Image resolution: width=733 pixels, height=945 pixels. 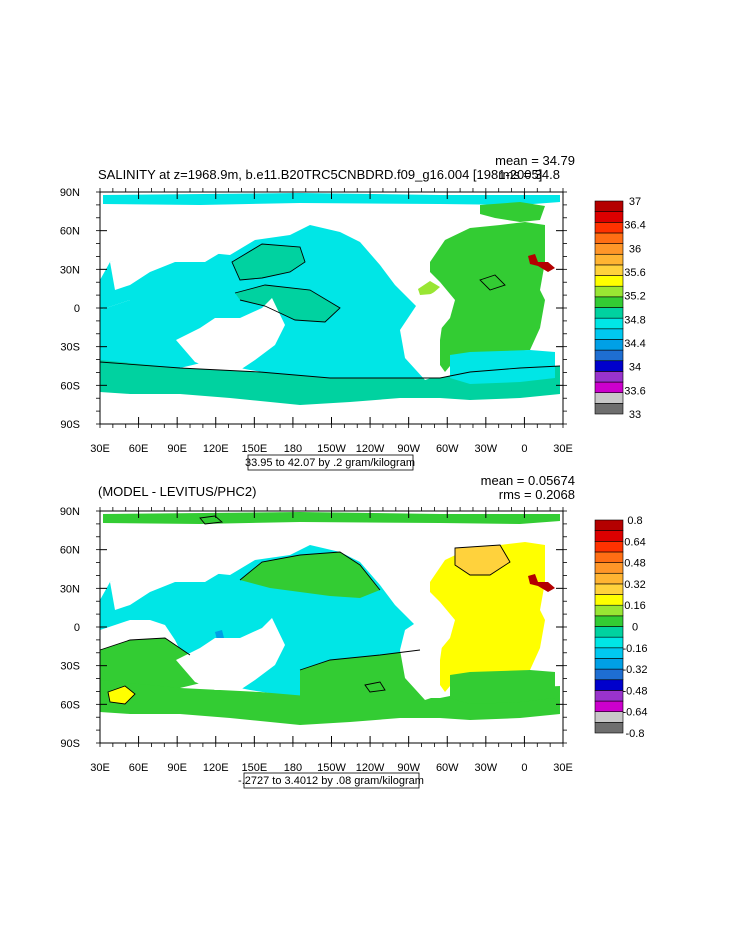 What do you see at coordinates (331, 781) in the screenshot?
I see `info-label: -.2727 to 3.4012 by .08 gram/kilogram` at bounding box center [331, 781].